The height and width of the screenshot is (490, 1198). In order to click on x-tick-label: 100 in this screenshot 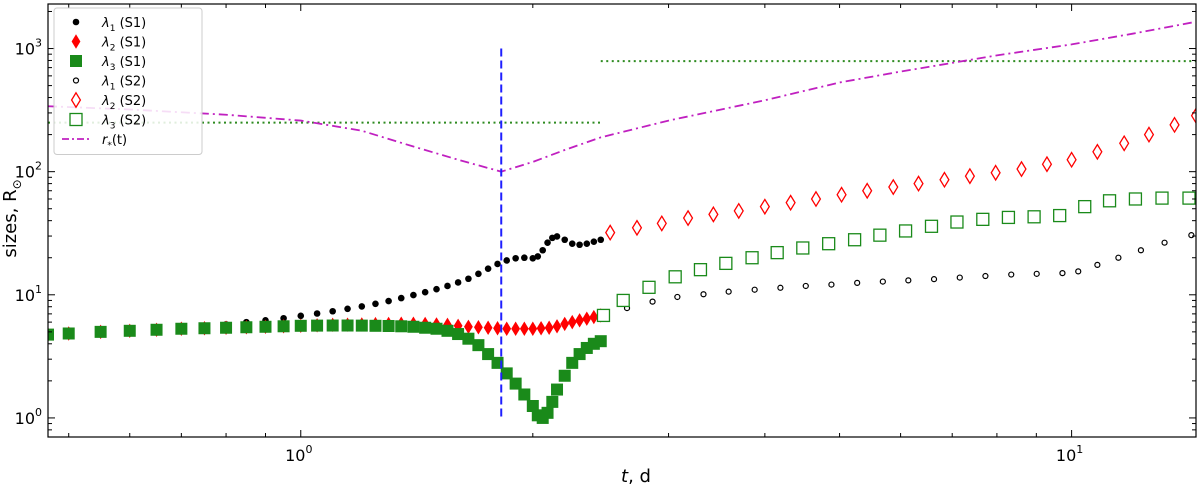, I will do `click(298, 454)`.